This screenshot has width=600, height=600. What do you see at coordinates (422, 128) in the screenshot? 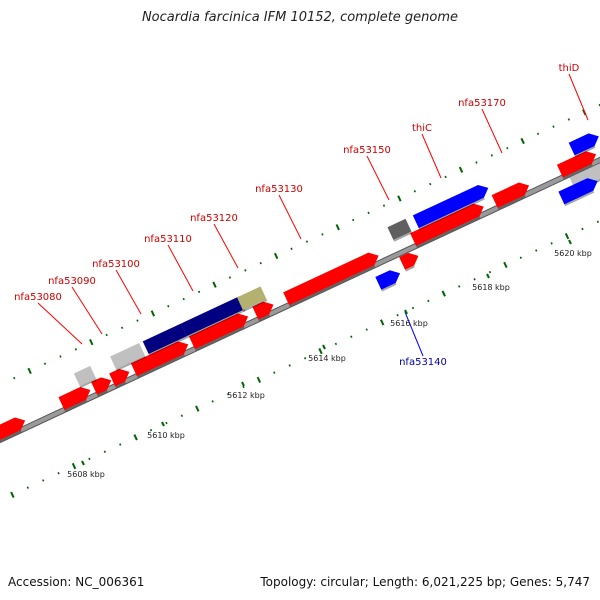
I see `gene-label: thiC` at bounding box center [422, 128].